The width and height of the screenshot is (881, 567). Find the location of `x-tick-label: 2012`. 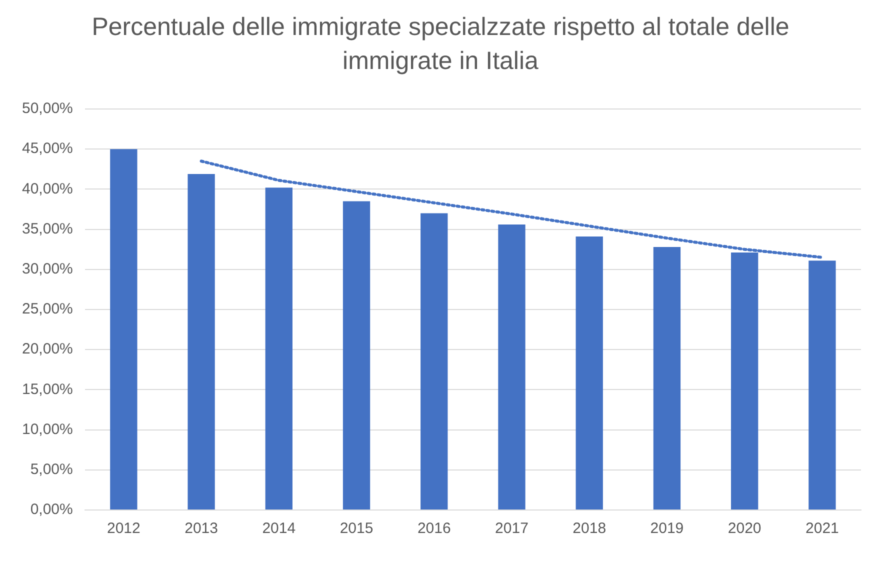

x-tick-label: 2012 is located at coordinates (123, 529).